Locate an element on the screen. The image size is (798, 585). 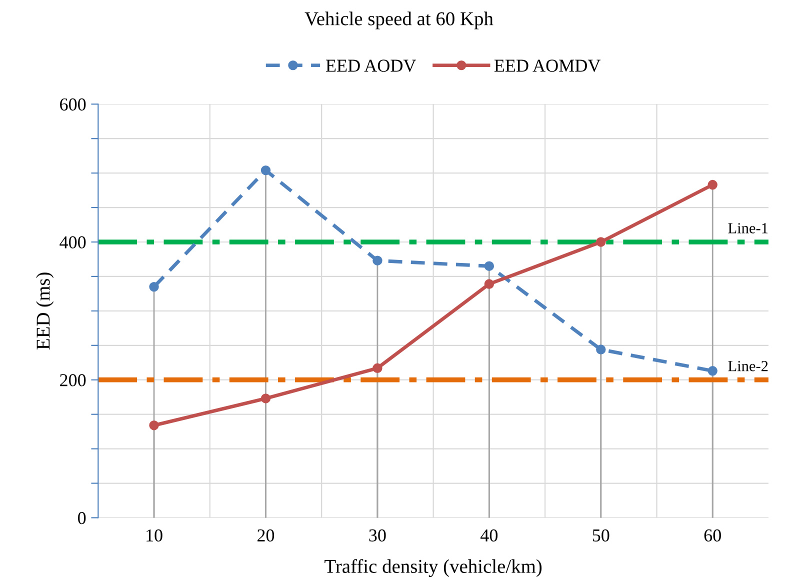
x-tick-label: 10 is located at coordinates (154, 535).